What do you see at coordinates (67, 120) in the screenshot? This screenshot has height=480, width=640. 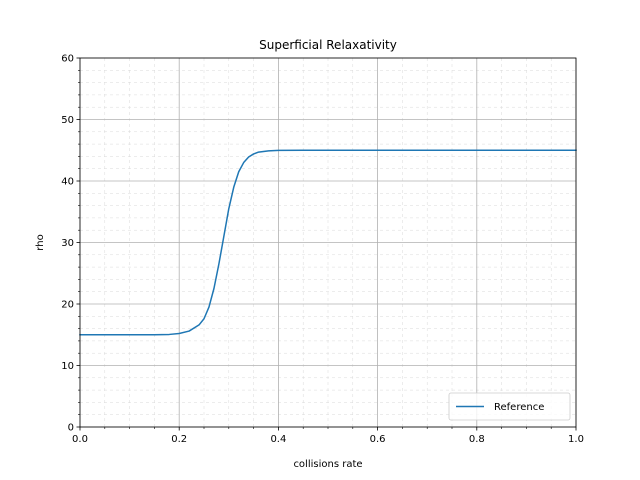 I see `y-tick-label: 50` at bounding box center [67, 120].